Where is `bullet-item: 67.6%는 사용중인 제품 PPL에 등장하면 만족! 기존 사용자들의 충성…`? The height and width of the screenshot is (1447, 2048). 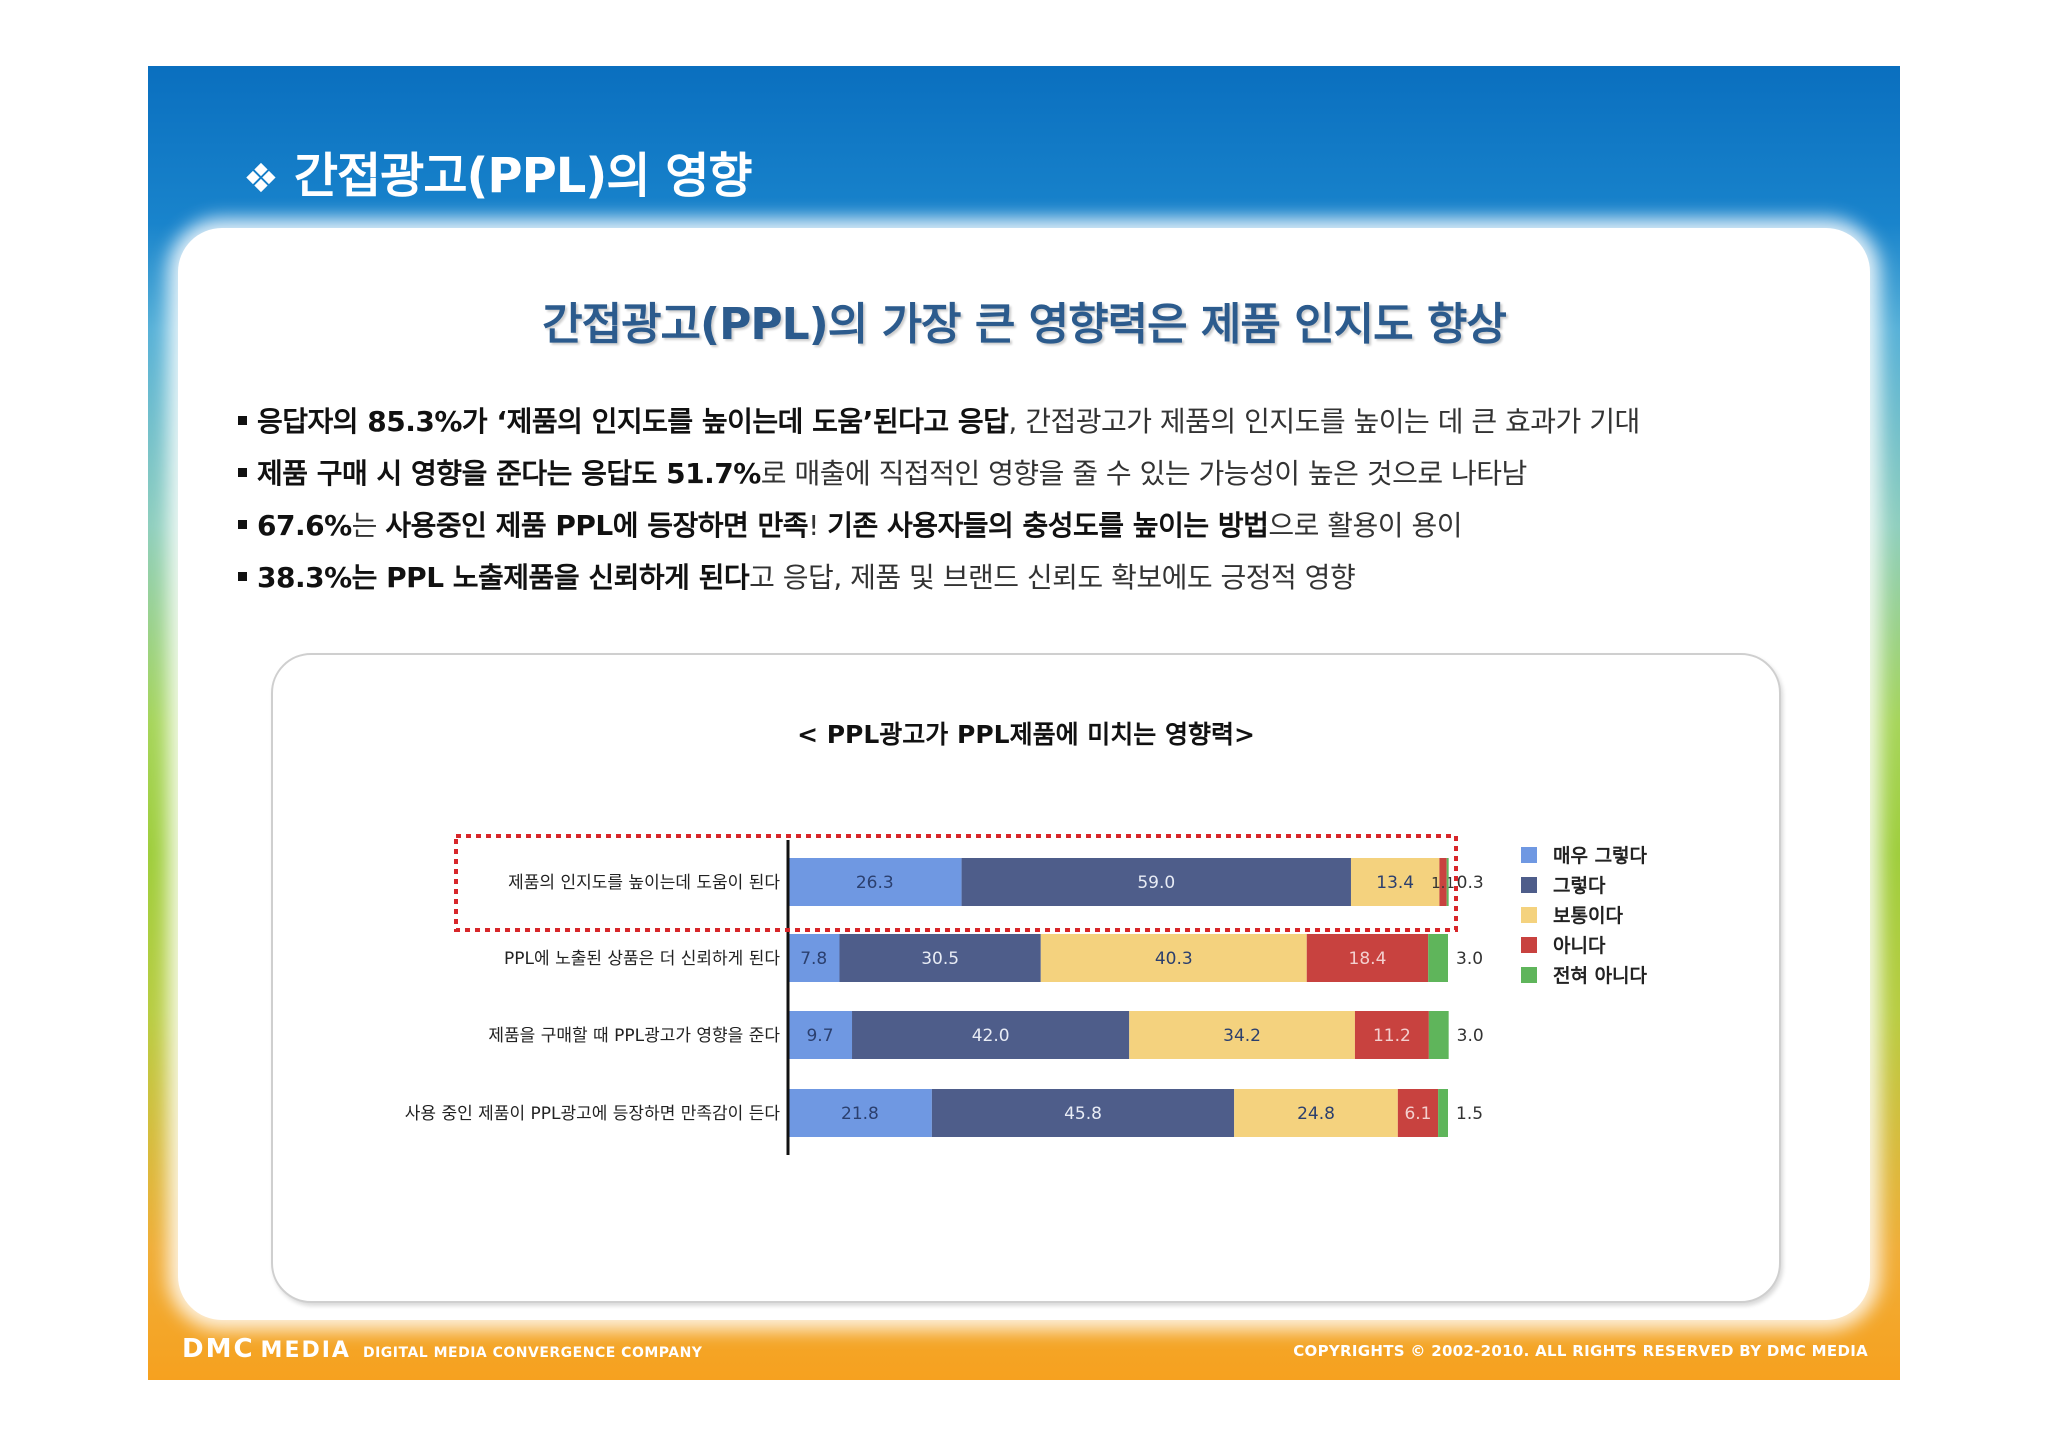 bullet-item: 67.6%는 사용중인 제품 PPL에 등장하면 만족! 기존 사용자들의 충성… is located at coordinates (939, 526).